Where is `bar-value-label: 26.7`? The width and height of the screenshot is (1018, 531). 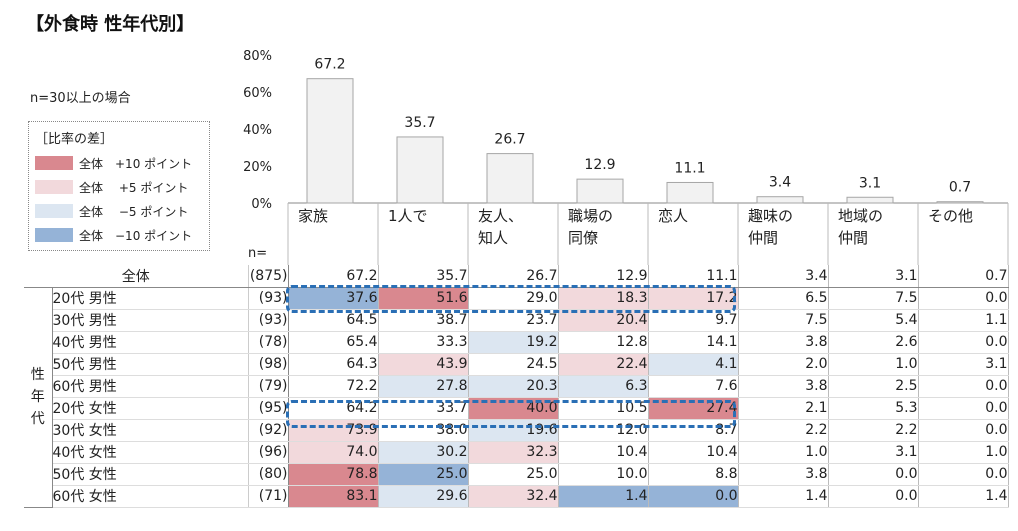
bar-value-label: 26.7 is located at coordinates (509, 140).